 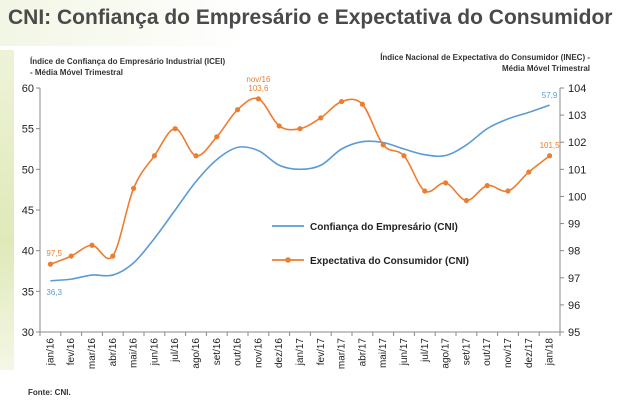 I want to click on x-tick-label: set/17, so click(x=466, y=352).